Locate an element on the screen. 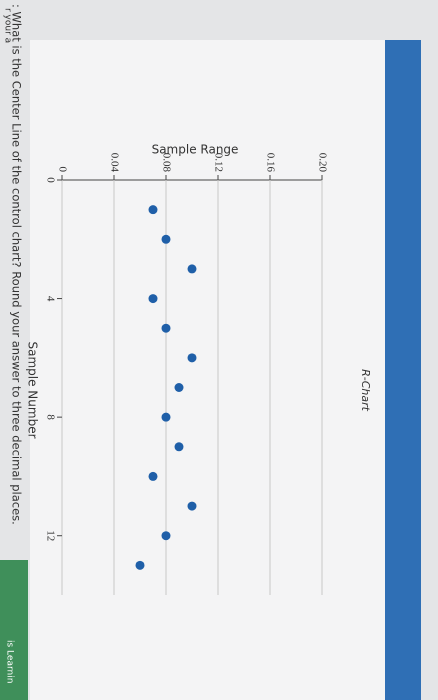 This screenshot has width=438, height=700. blue-bar is located at coordinates (403, 370).